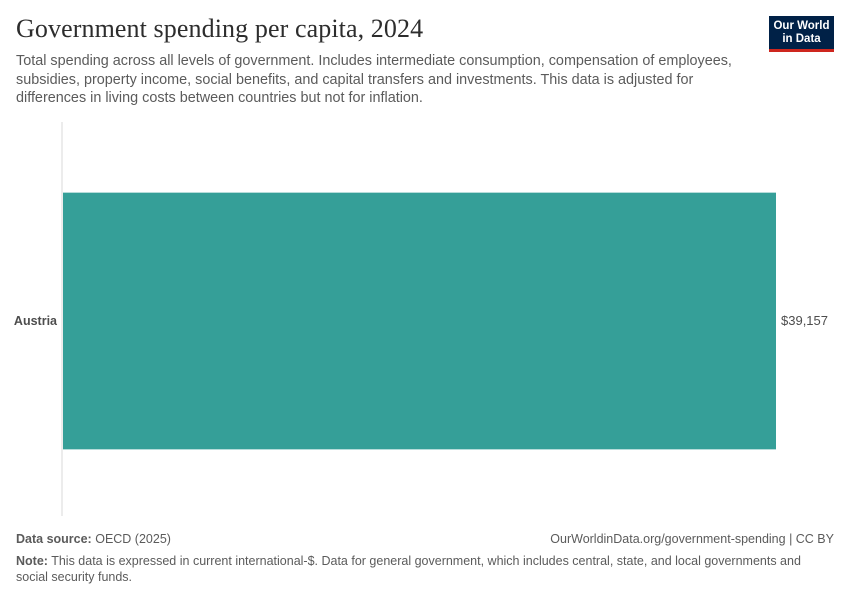 The height and width of the screenshot is (600, 850). I want to click on owid-logo: Our World in Data, so click(801, 34).